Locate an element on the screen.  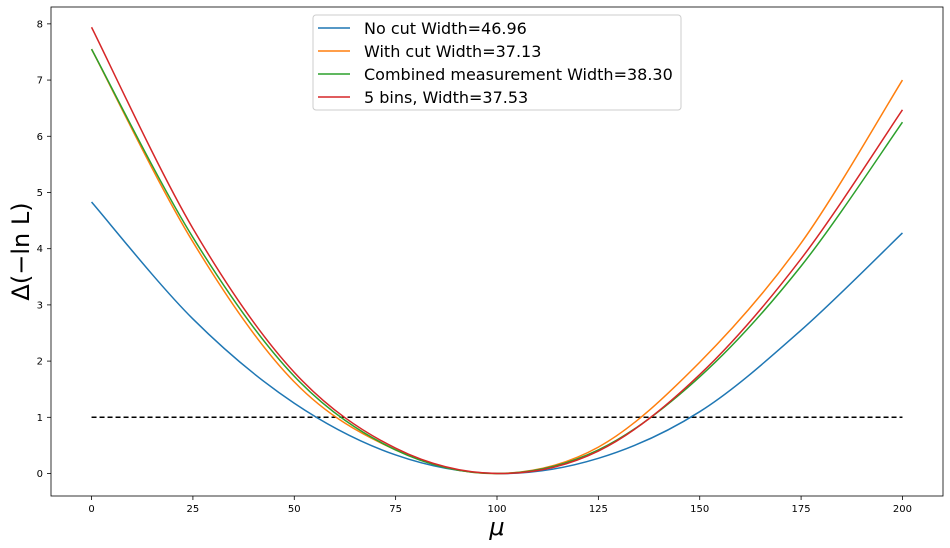
x-tick-label: 125 is located at coordinates (598, 509).